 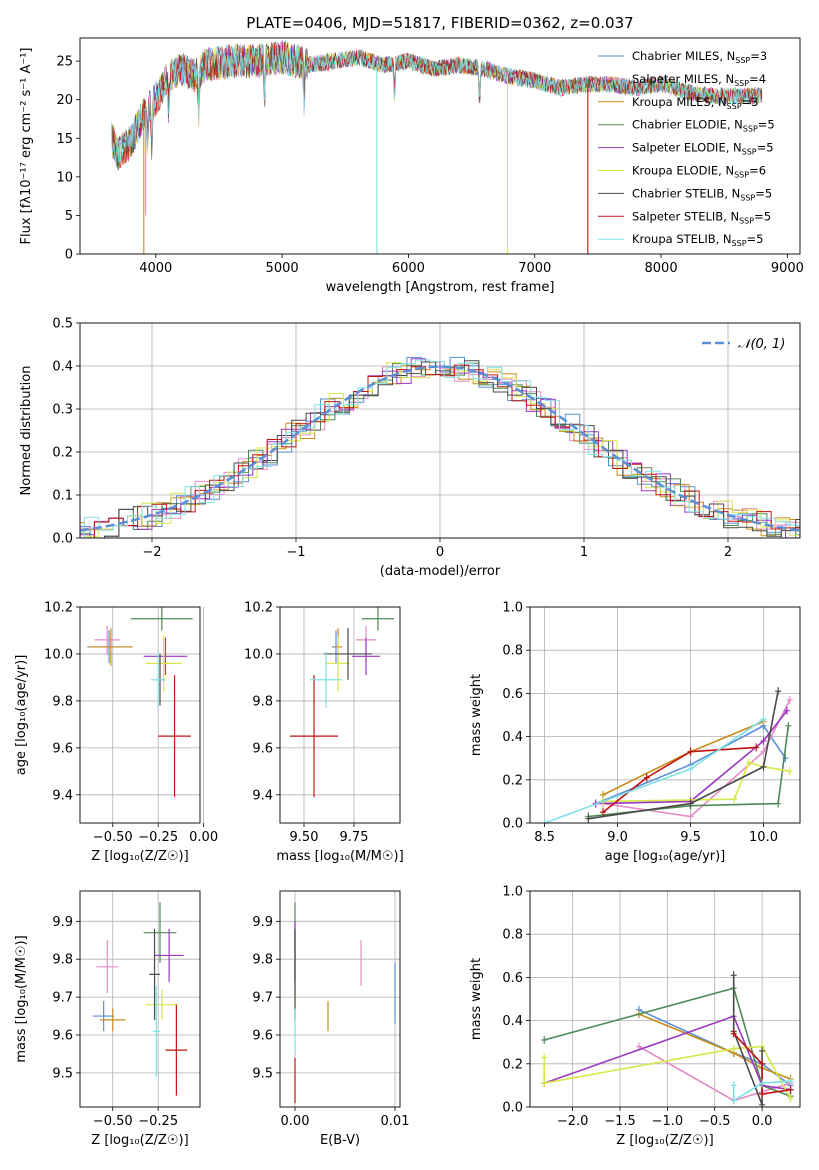 I want to click on y-tick-label: 9.9, so click(x=262, y=922).